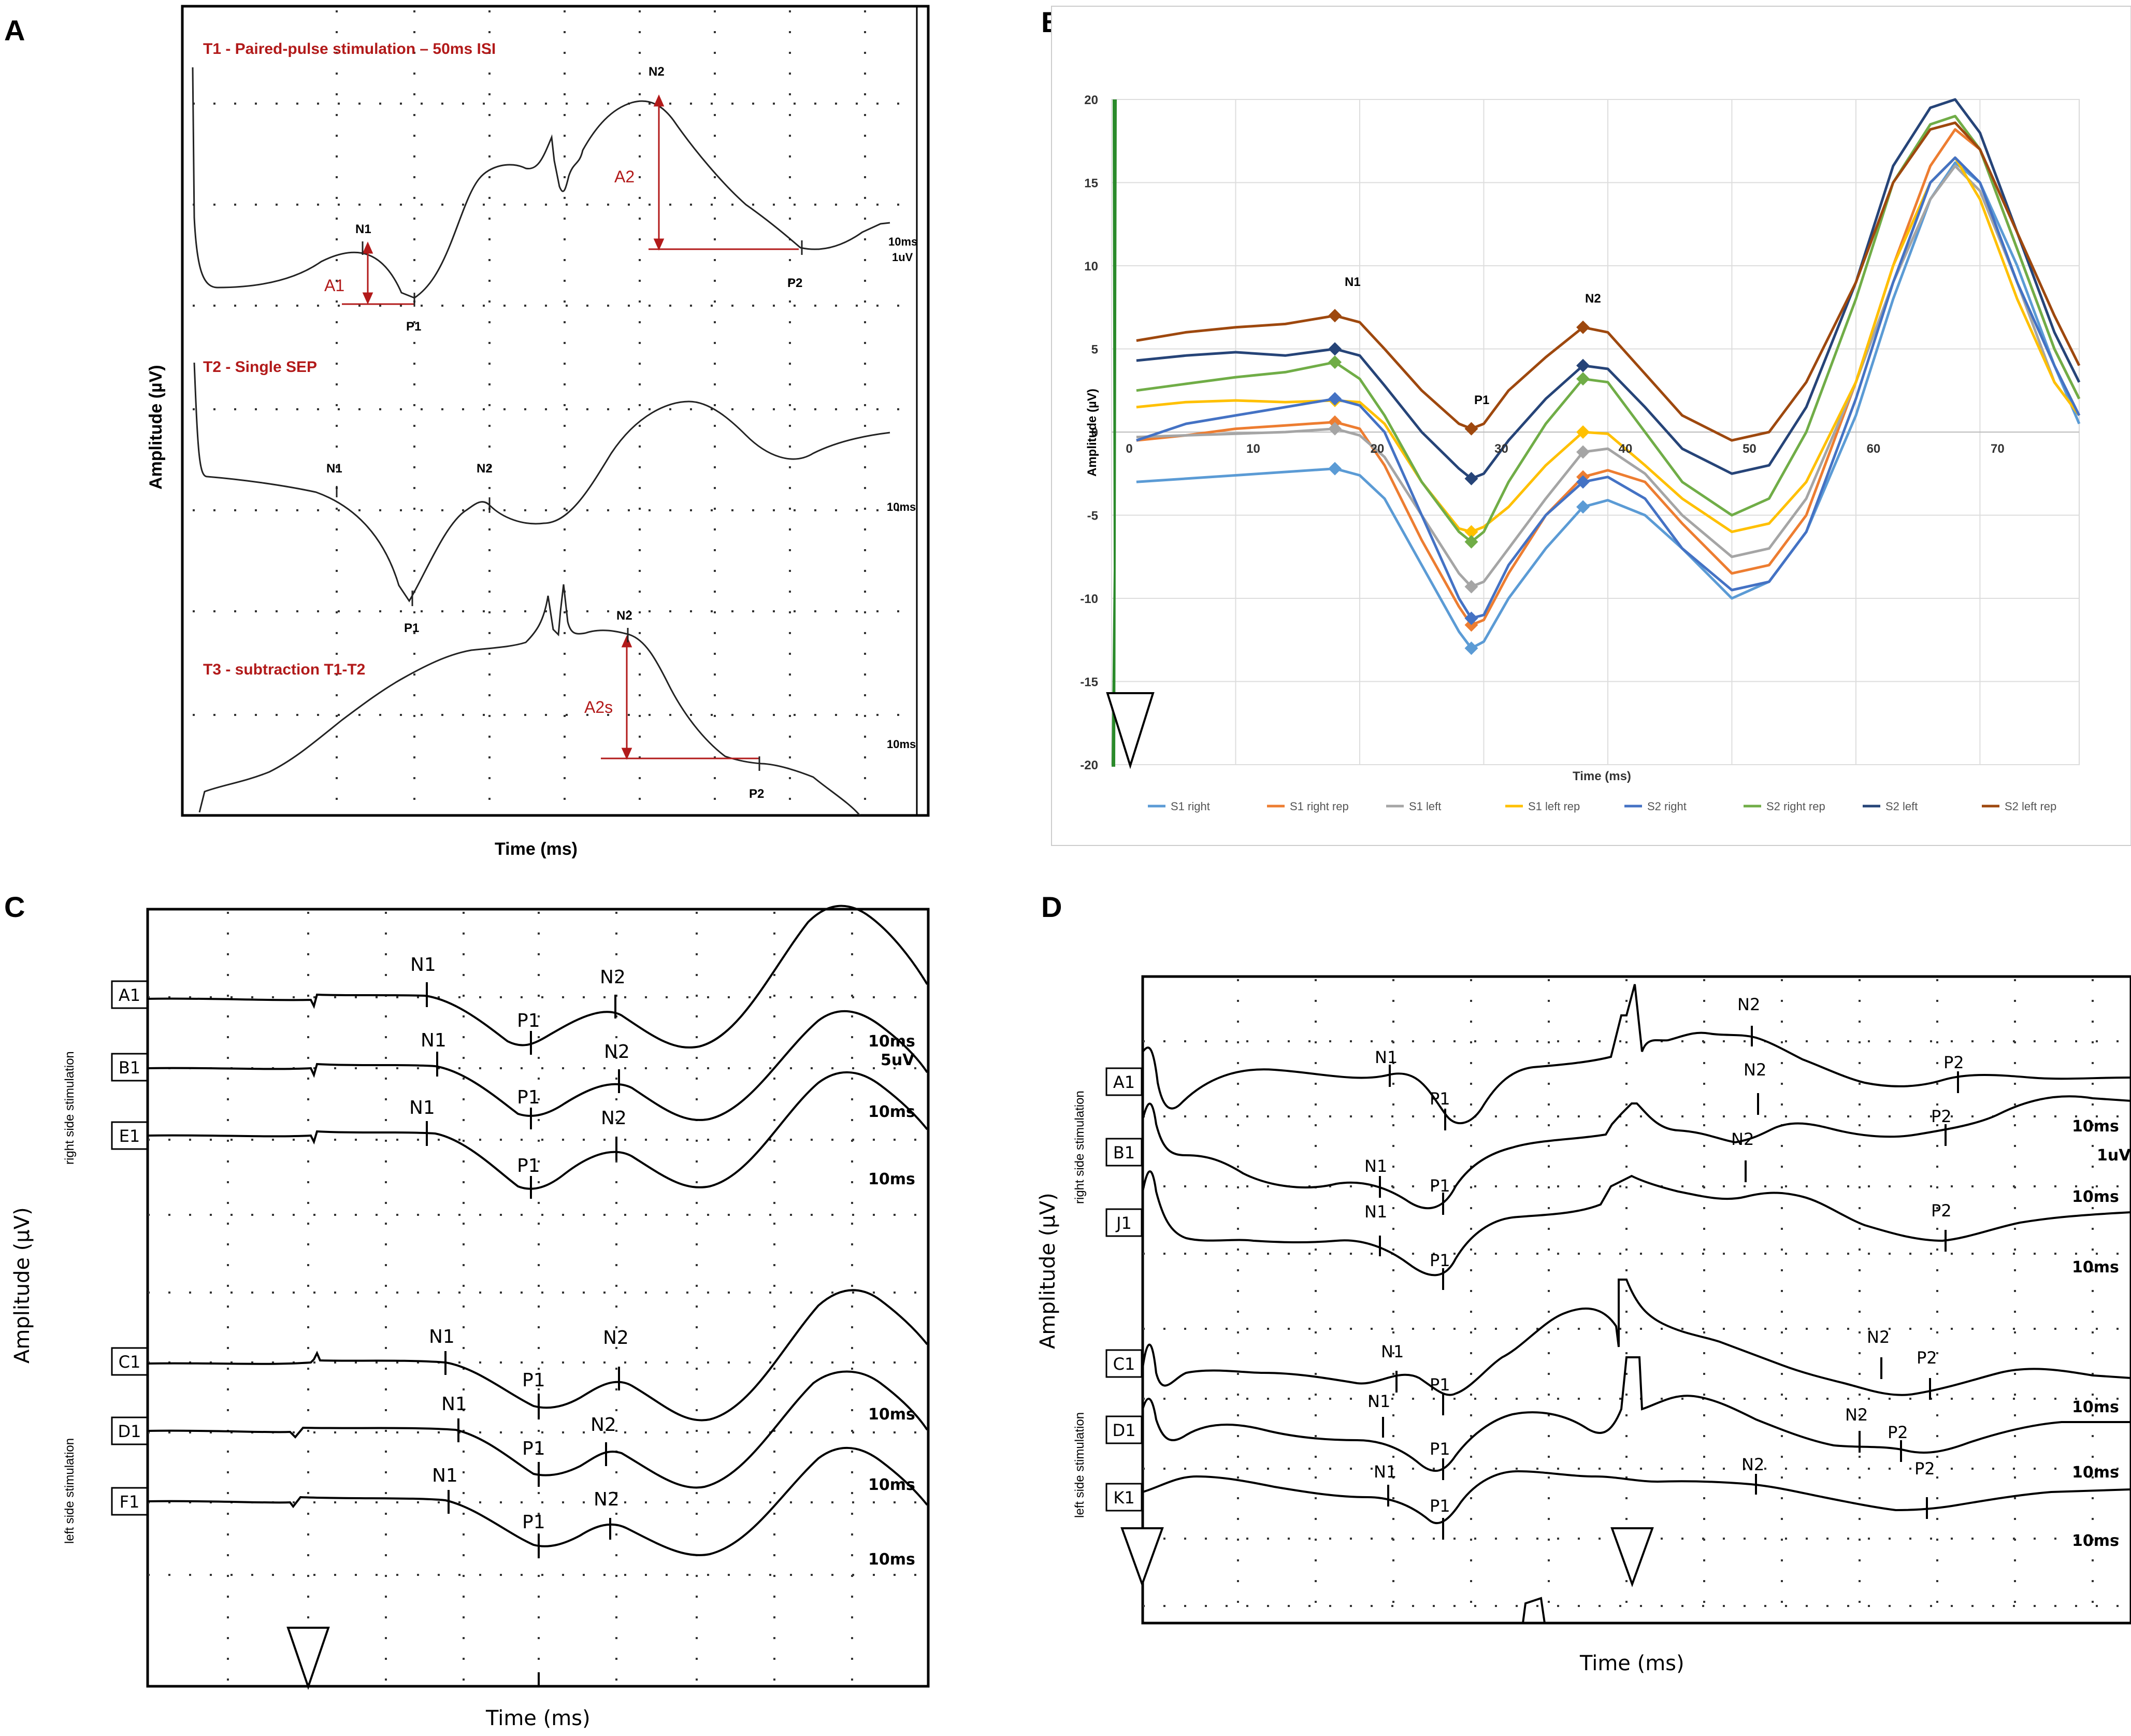 This screenshot has width=2131, height=1736. What do you see at coordinates (70, 1108) in the screenshot?
I see `c-group-right: right side stimulation` at bounding box center [70, 1108].